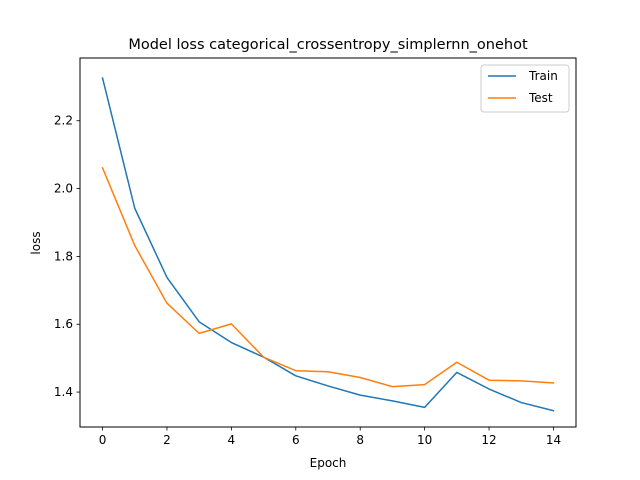  Describe the element at coordinates (63, 324) in the screenshot. I see `y-tick-label: 1.6` at that location.